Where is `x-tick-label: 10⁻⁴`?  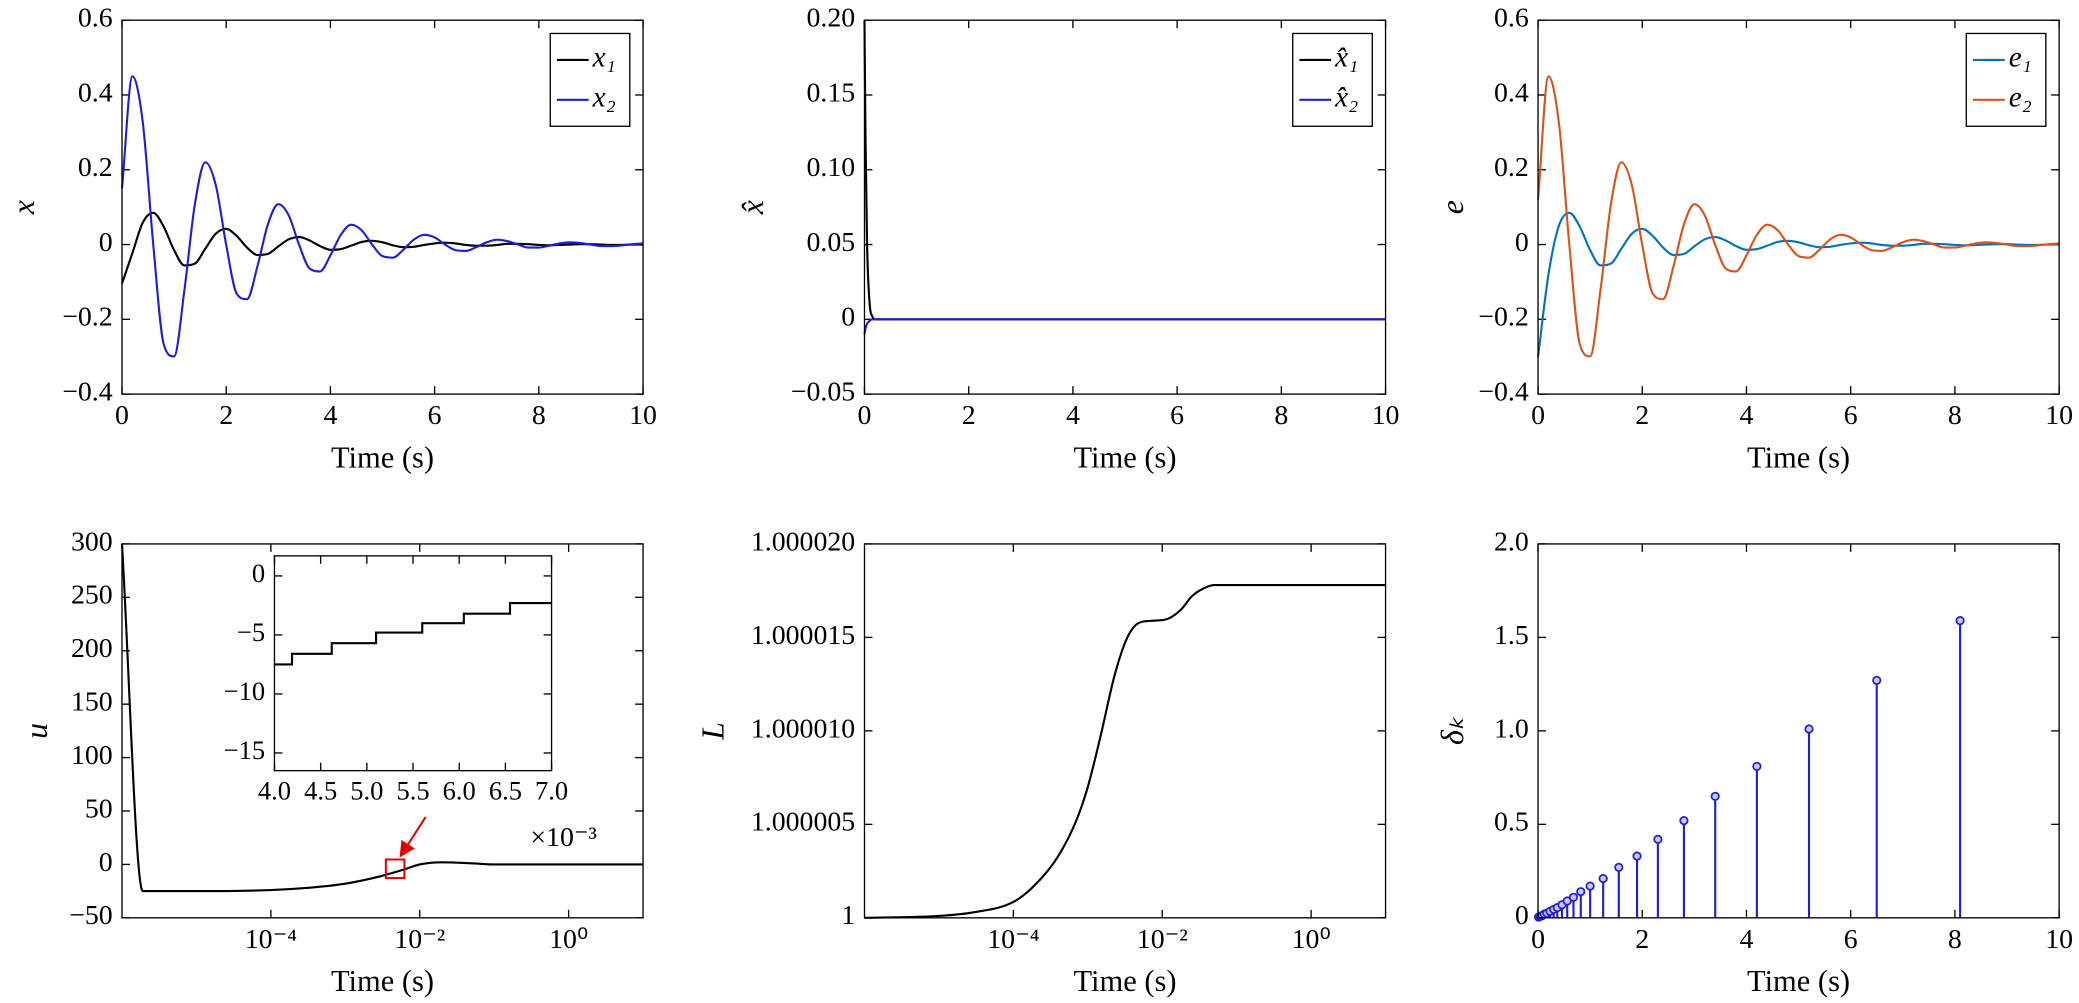
x-tick-label: 10⁻⁴ is located at coordinates (1013, 939).